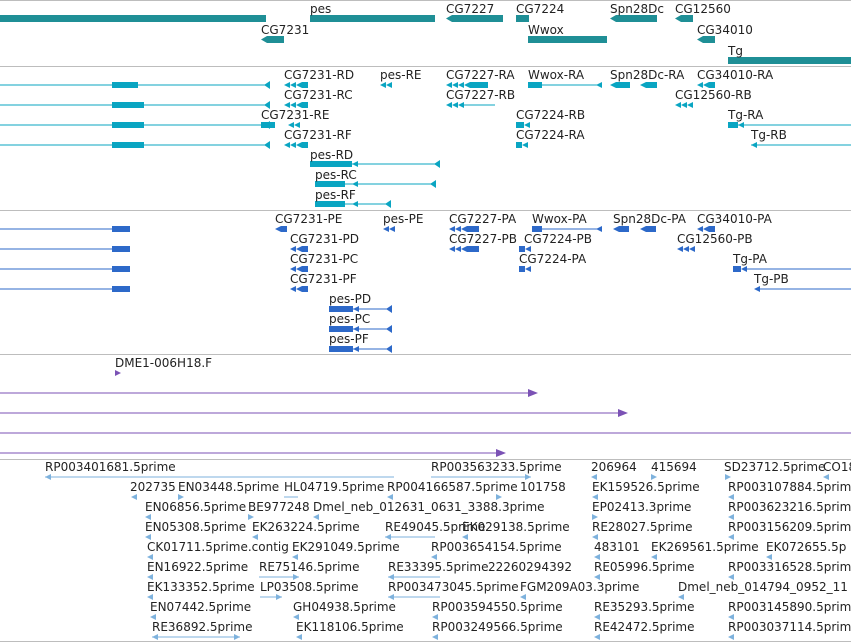  Describe the element at coordinates (196, 527) in the screenshot. I see `est-label: EN05308.5prime` at that location.